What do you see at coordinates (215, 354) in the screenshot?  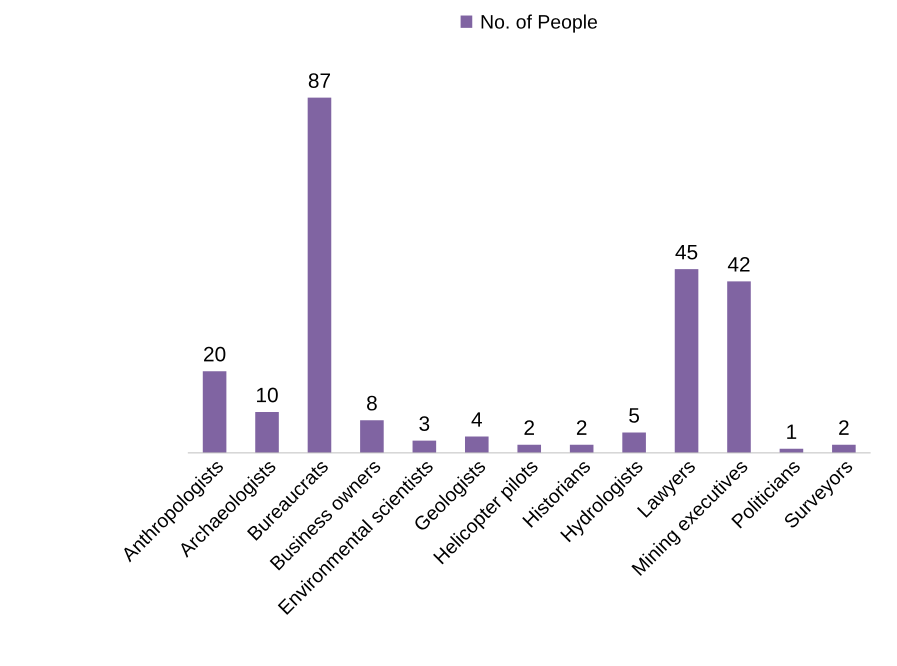 I see `data-label: 20` at bounding box center [215, 354].